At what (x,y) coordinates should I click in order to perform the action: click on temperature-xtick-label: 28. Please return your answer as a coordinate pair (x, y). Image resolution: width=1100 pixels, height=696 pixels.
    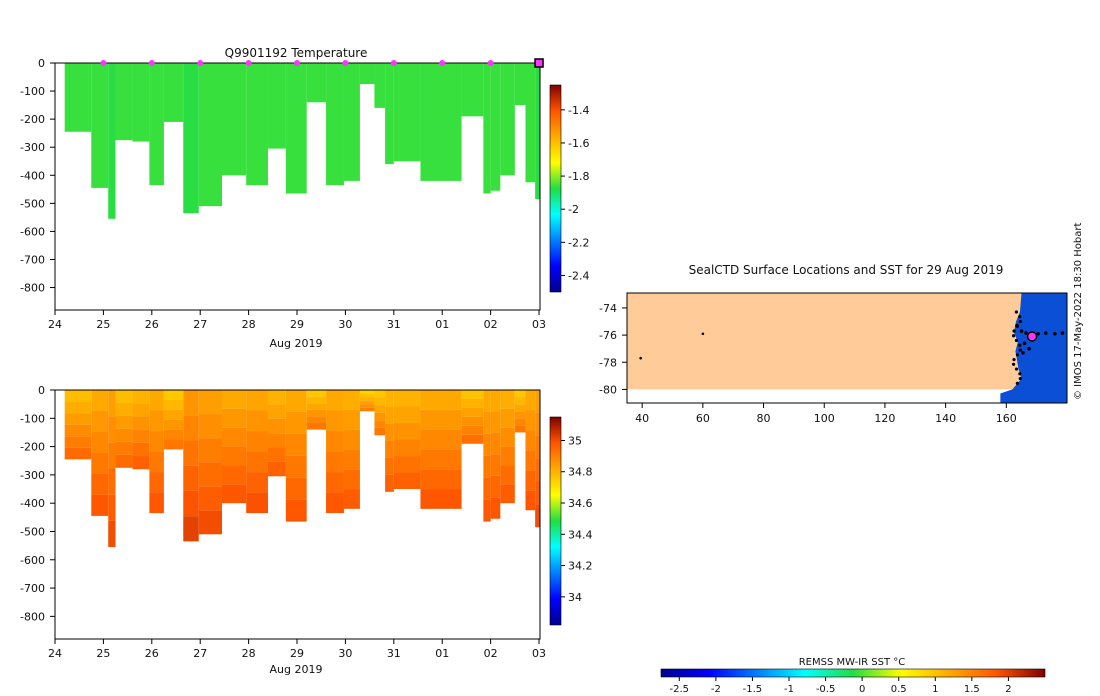
    Looking at the image, I should click on (249, 324).